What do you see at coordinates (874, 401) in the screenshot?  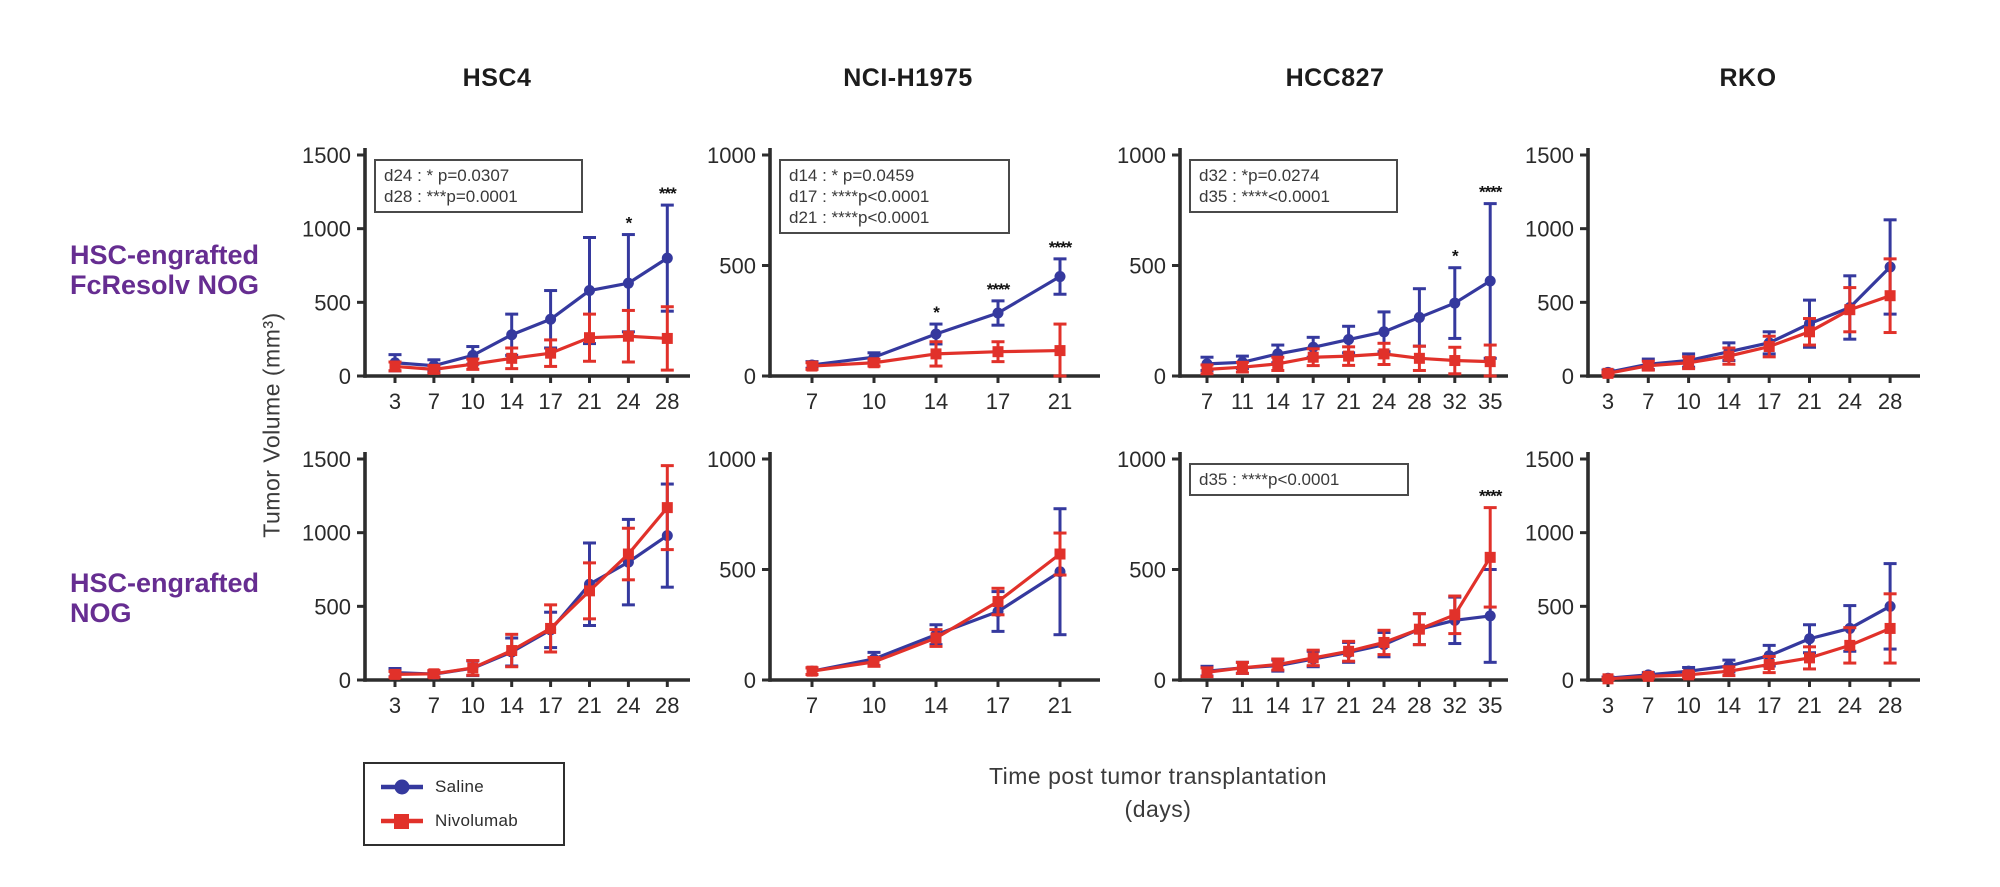 I see `x-tick-label: 10` at bounding box center [874, 401].